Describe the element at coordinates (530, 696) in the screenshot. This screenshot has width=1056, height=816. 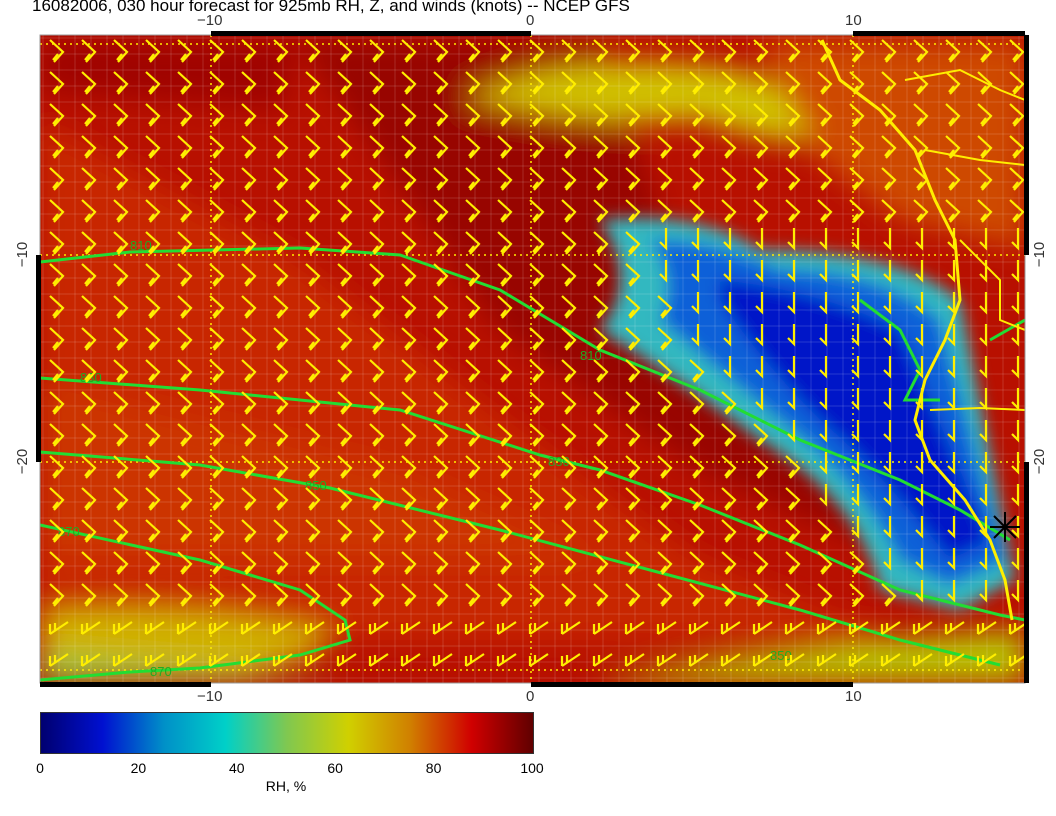
I see `bottom-tick: 0` at that location.